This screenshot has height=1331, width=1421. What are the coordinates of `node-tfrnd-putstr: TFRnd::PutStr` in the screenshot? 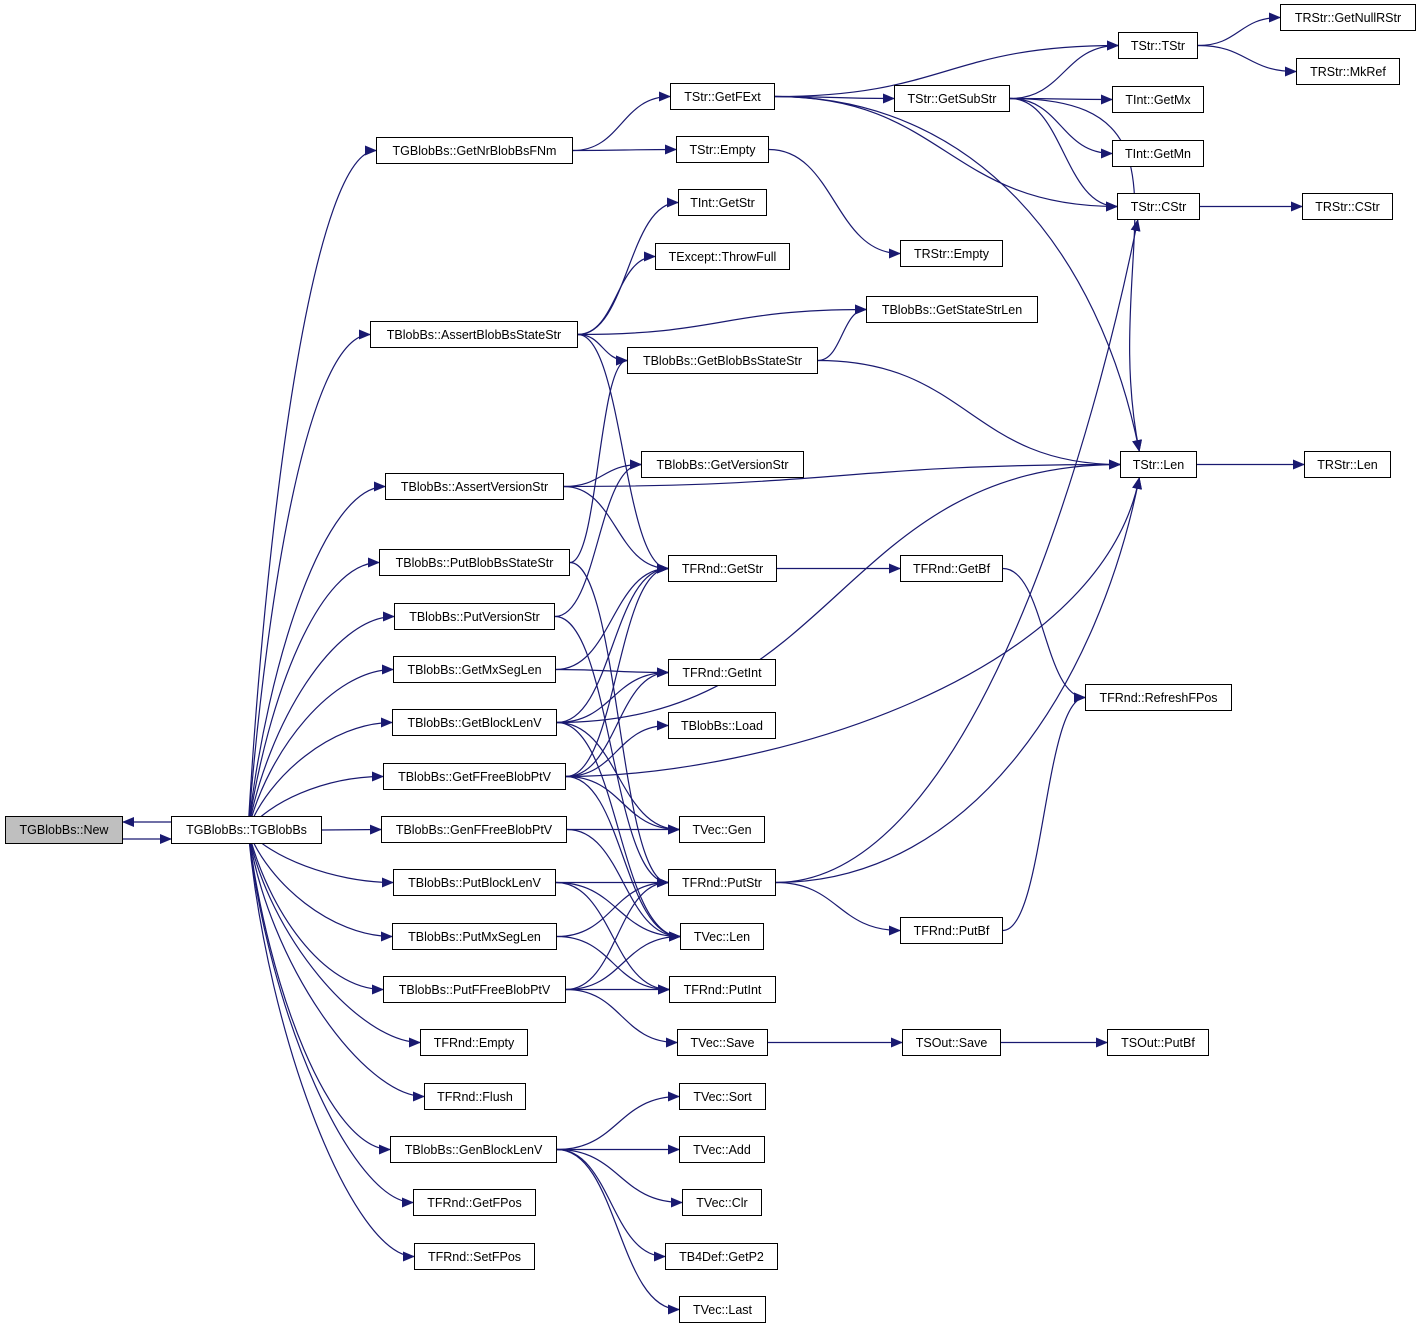 It's located at (722, 882).